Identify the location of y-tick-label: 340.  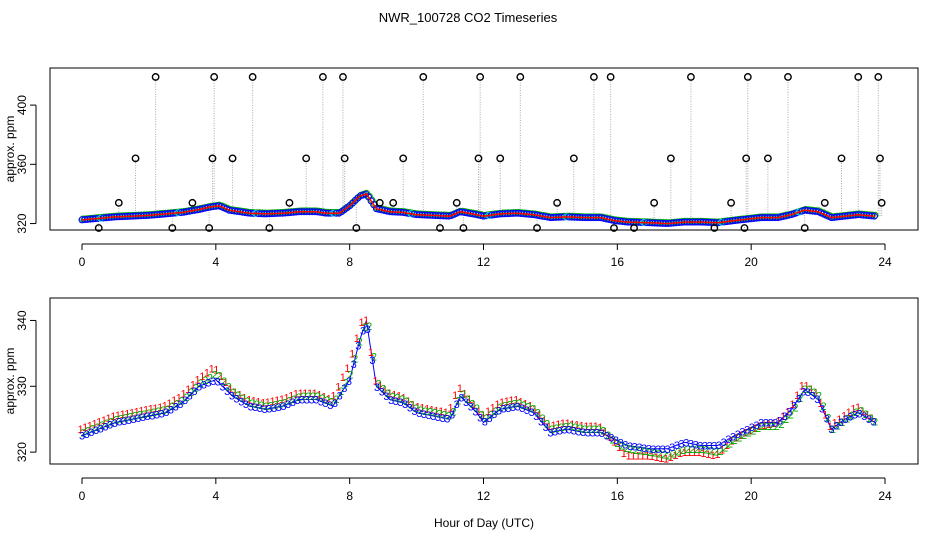
(22, 320).